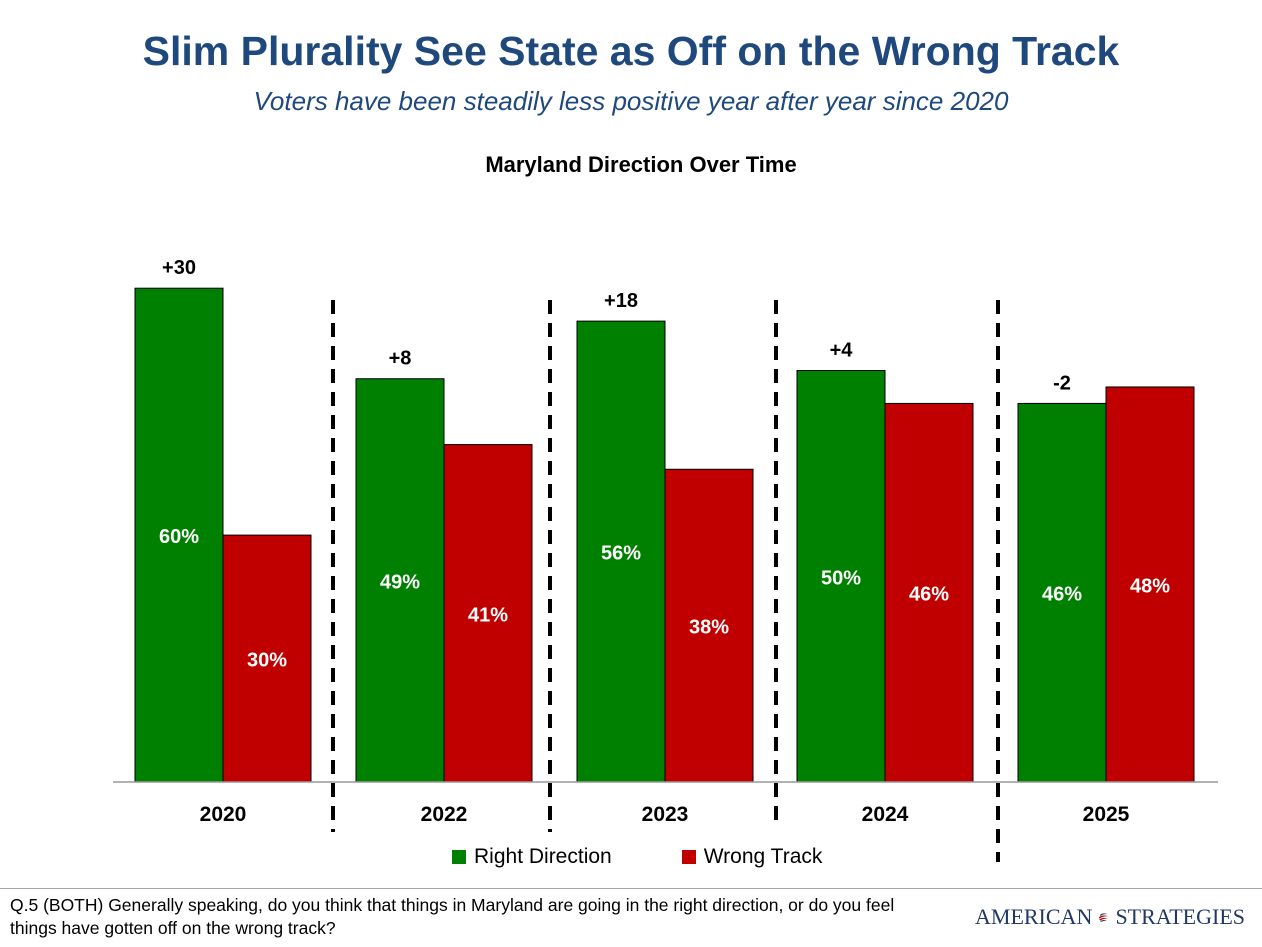  Describe the element at coordinates (459, 857) in the screenshot. I see `legend-swatch-right-direction` at that location.